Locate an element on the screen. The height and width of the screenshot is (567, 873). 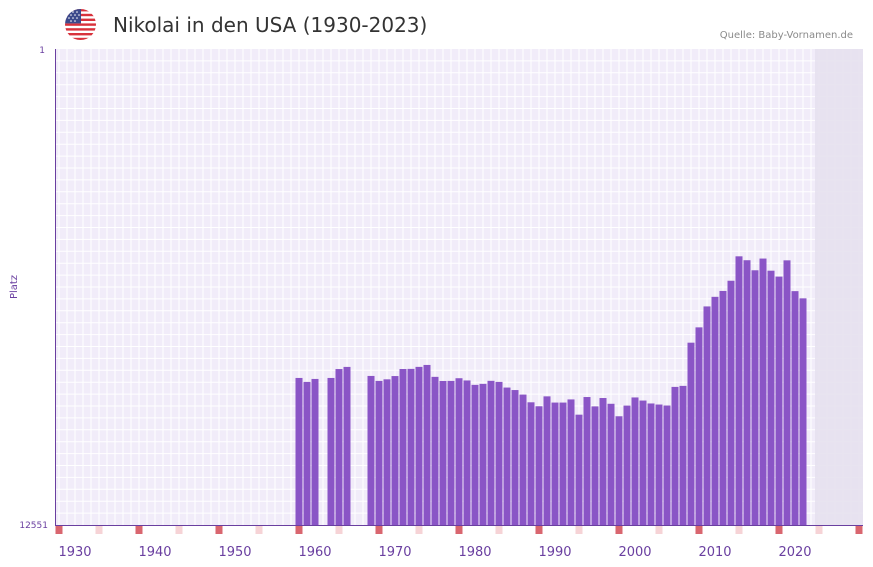
bar-1973 is located at coordinates (419, 445).